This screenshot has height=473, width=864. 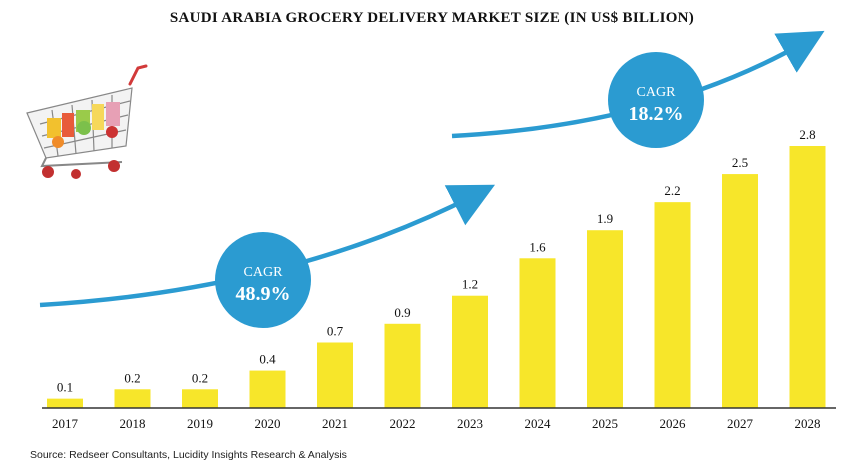 What do you see at coordinates (200, 398) in the screenshot?
I see `bar-2019` at bounding box center [200, 398].